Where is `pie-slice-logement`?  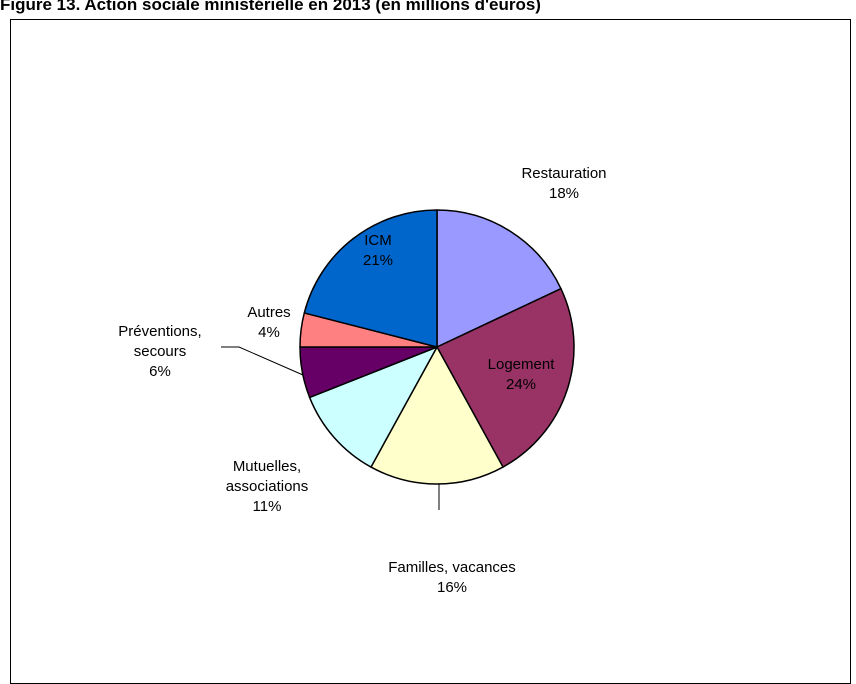 pie-slice-logement is located at coordinates (505, 377).